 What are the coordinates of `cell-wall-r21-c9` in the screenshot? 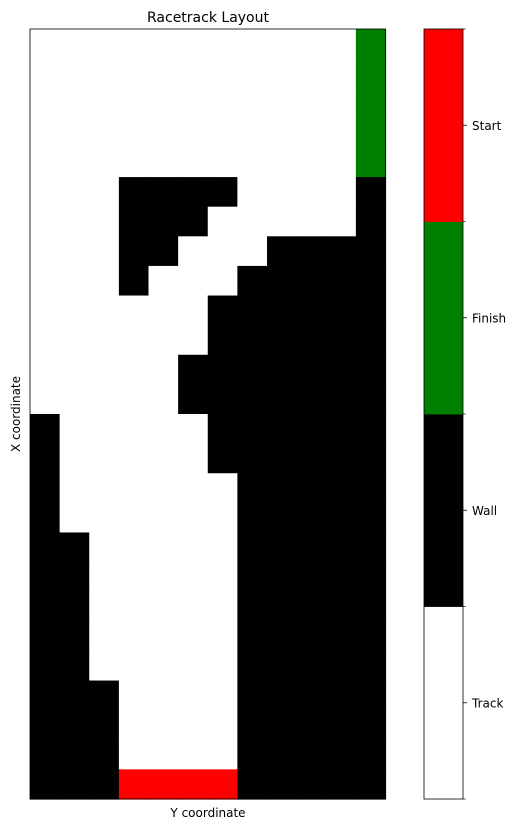 It's located at (312, 666).